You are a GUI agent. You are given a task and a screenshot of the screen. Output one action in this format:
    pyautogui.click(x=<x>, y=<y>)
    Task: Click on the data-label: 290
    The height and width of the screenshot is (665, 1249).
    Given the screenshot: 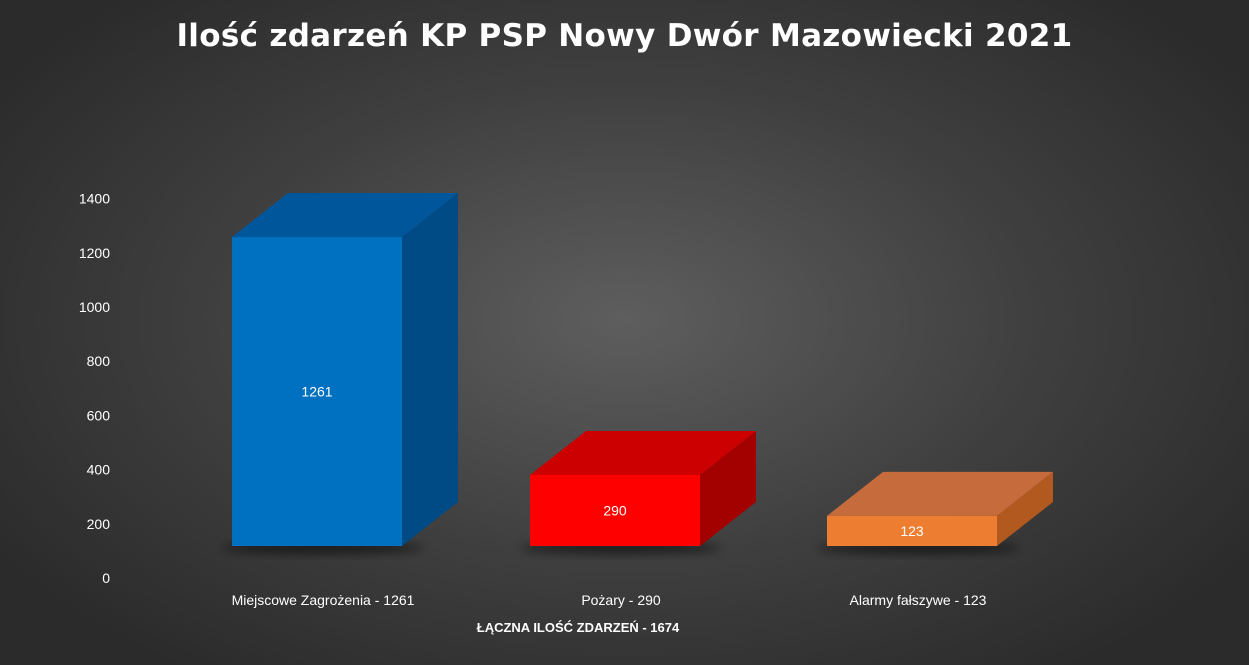 What is the action you would take?
    pyautogui.click(x=615, y=510)
    